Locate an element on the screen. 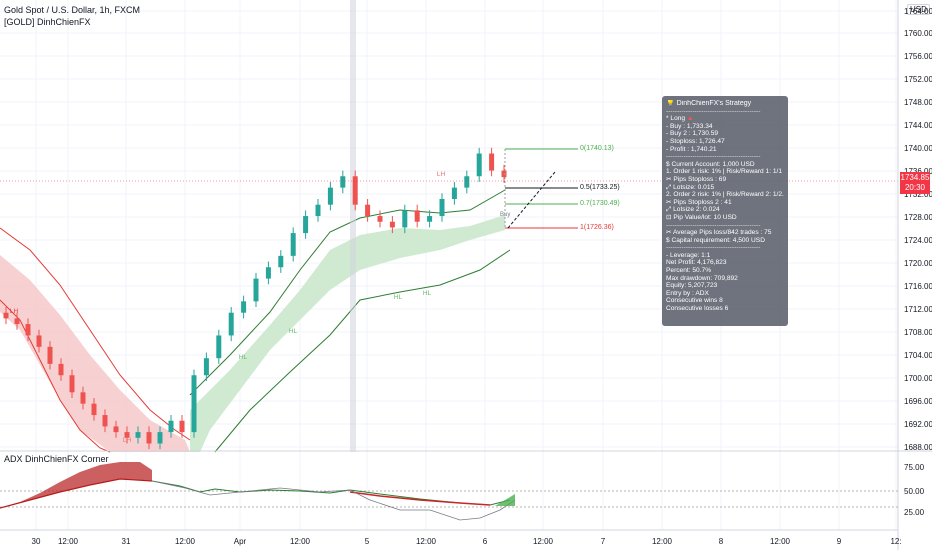 Image resolution: width=932 pixels, height=550 pixels. price-tick: 1764.00 is located at coordinates (918, 11).